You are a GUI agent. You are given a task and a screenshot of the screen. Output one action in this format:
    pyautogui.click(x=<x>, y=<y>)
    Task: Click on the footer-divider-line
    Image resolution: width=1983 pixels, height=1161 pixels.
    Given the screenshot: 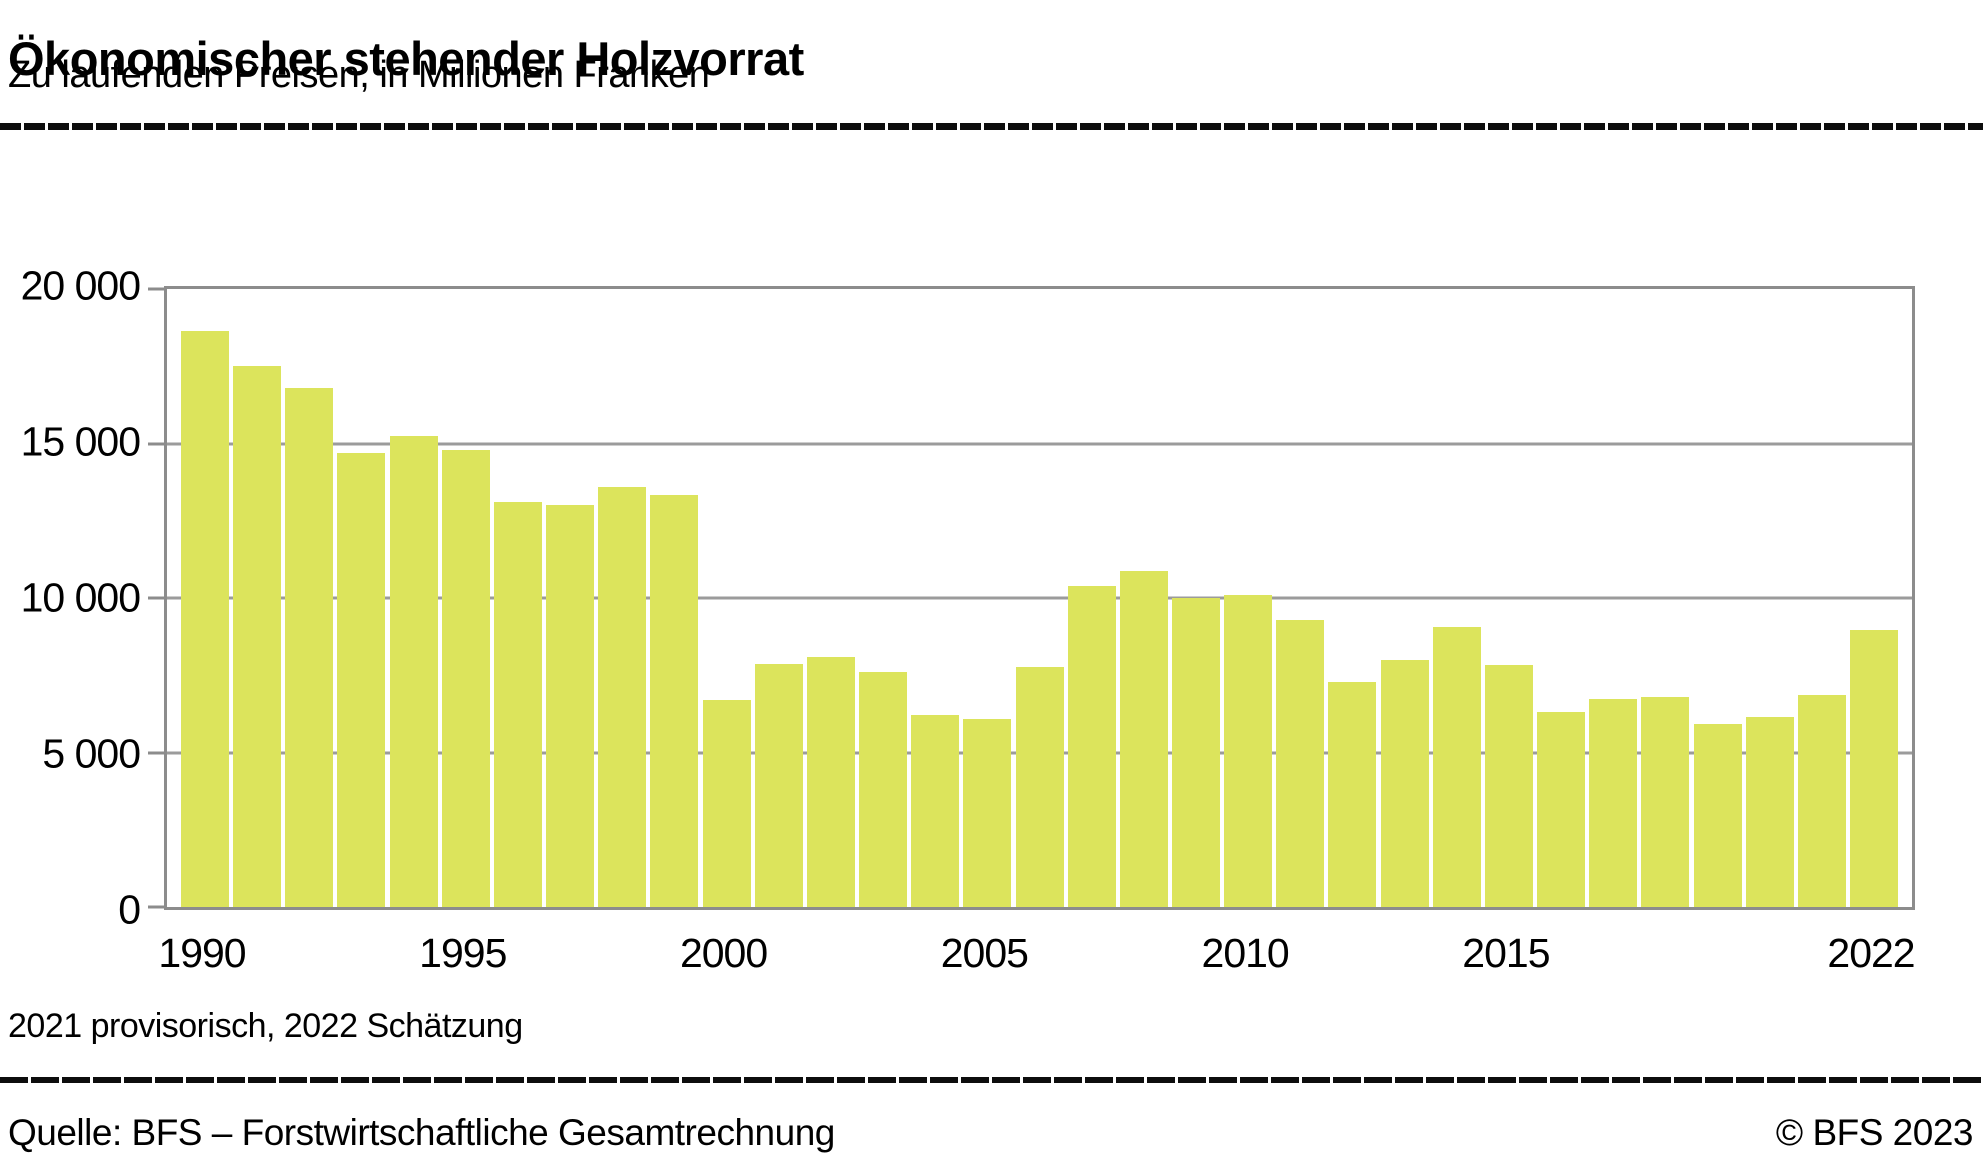 What is the action you would take?
    pyautogui.click(x=991, y=1080)
    